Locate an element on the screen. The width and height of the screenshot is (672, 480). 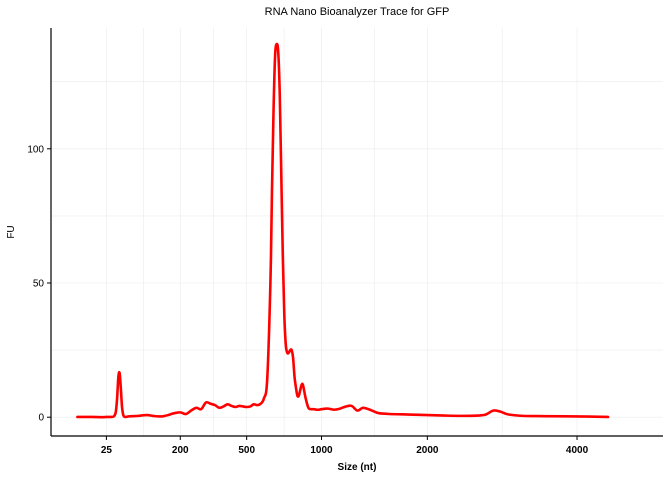
chart-title: RNA Nano Bioanalyzer Trace for GFP is located at coordinates (357, 12).